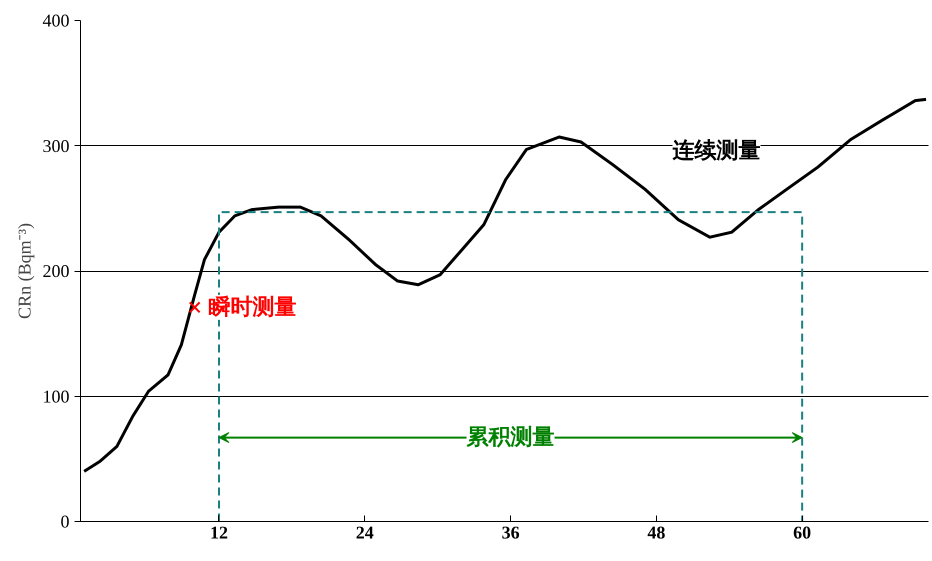 Image resolution: width=932 pixels, height=561 pixels. What do you see at coordinates (365, 532) in the screenshot?
I see `x-tick-label: 24` at bounding box center [365, 532].